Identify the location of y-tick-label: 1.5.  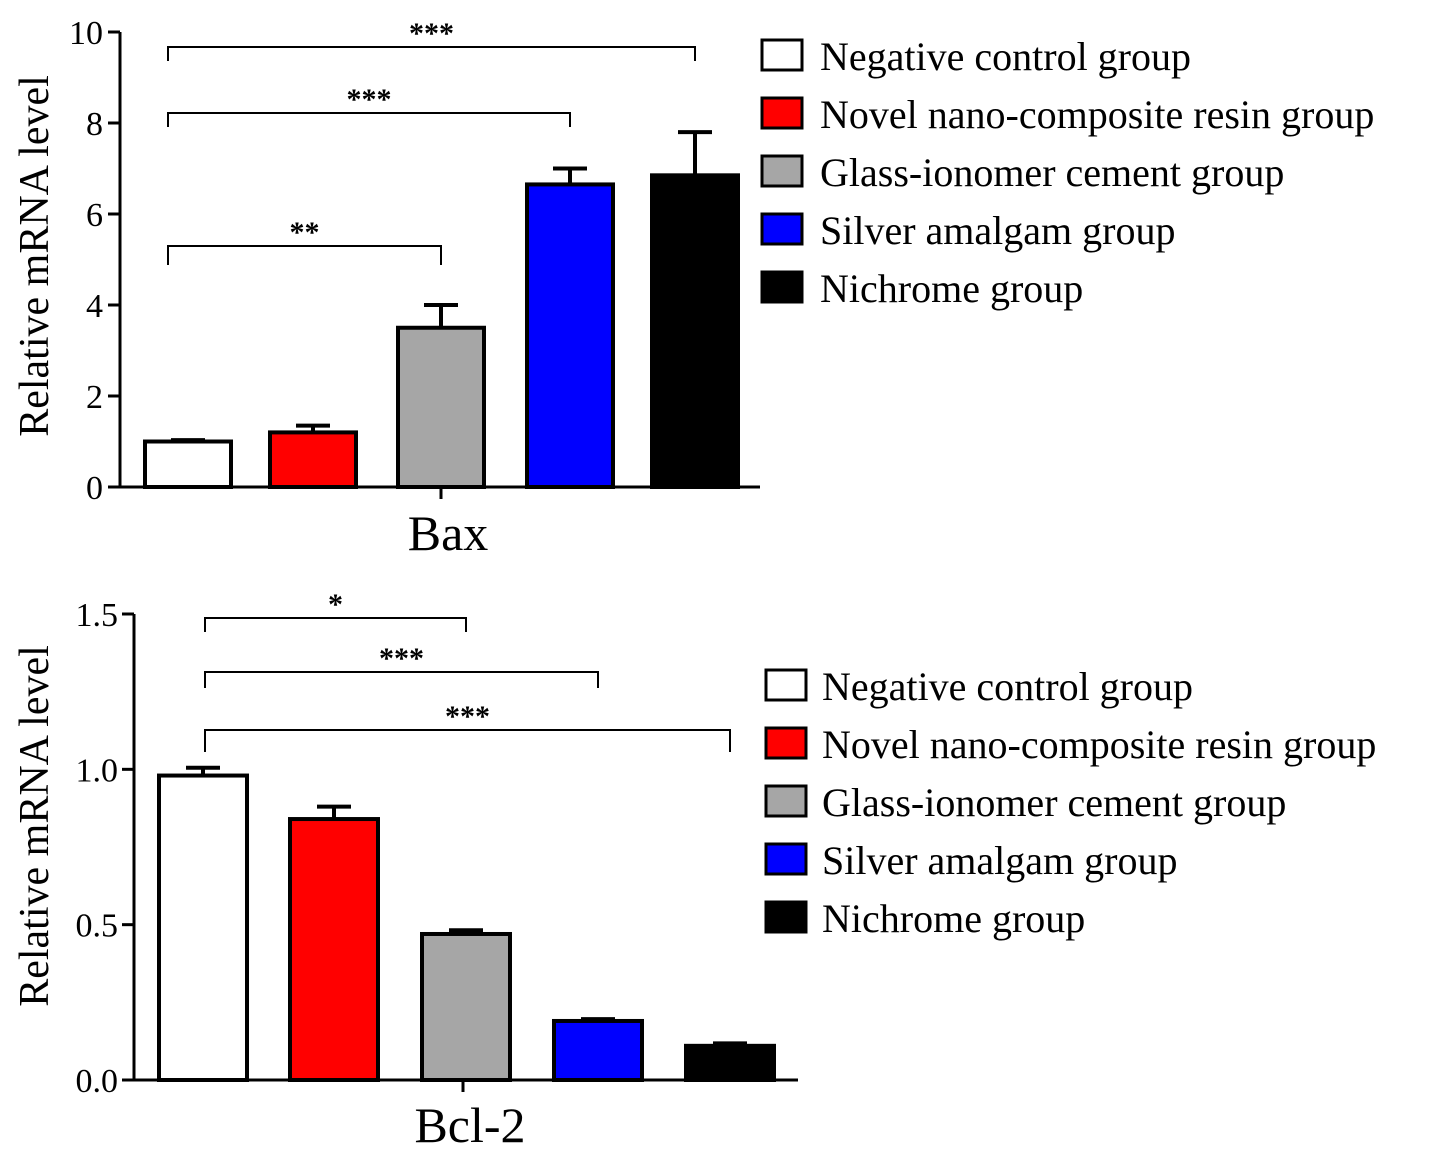
(97, 615).